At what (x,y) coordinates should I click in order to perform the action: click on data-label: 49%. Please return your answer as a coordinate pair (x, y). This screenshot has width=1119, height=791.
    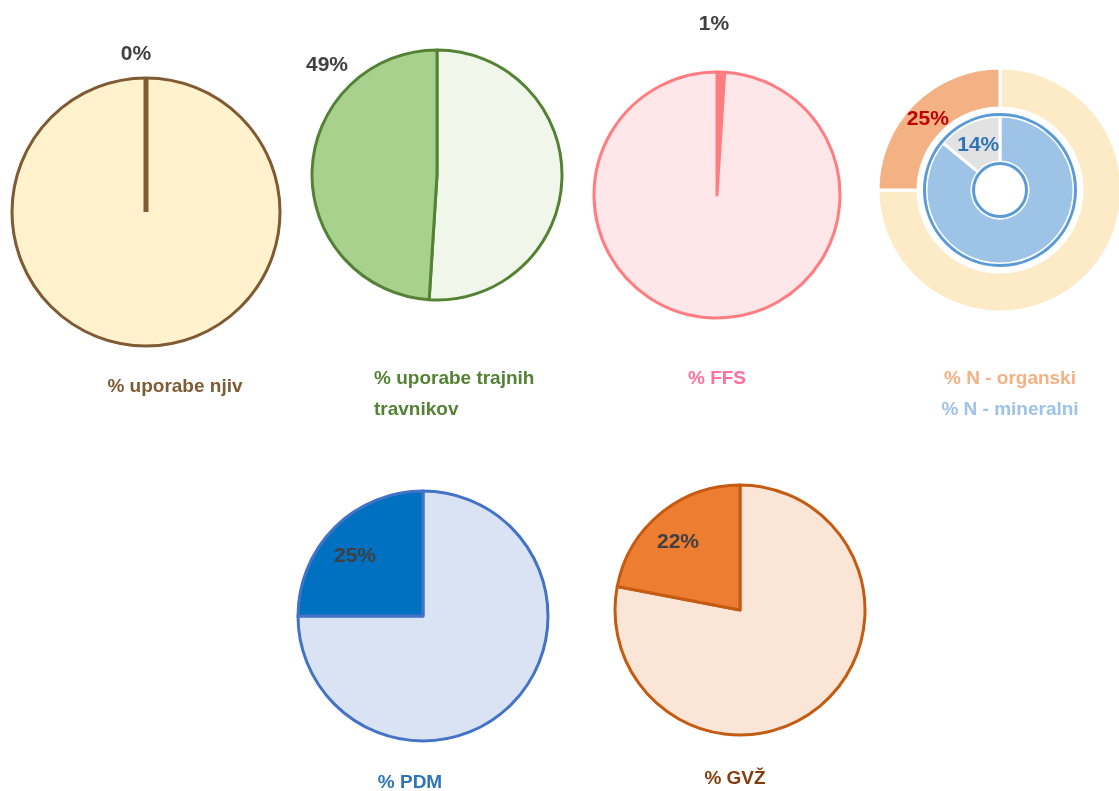
    Looking at the image, I should click on (327, 63).